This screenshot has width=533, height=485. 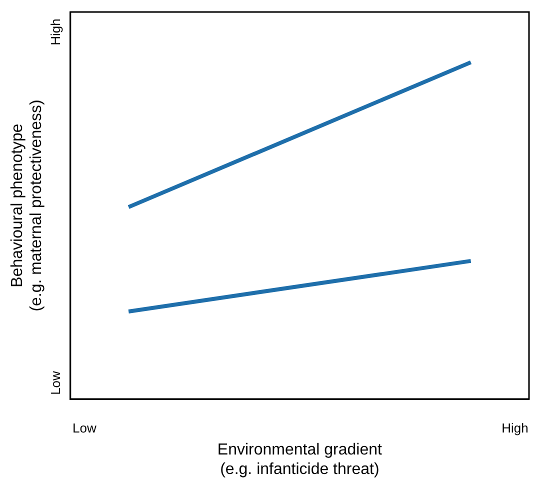 What do you see at coordinates (300, 460) in the screenshot?
I see `x-axis-title: Environmental gradient (e.g. infanticide threat)` at bounding box center [300, 460].